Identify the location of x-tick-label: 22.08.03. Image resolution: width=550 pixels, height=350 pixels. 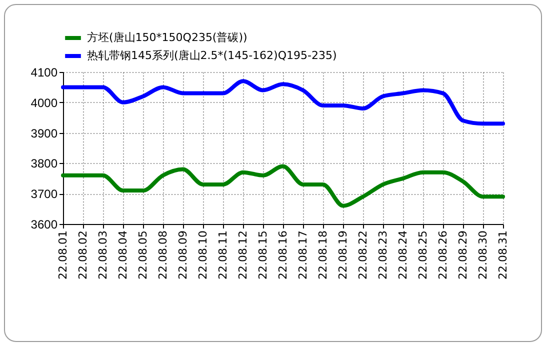
(103, 255).